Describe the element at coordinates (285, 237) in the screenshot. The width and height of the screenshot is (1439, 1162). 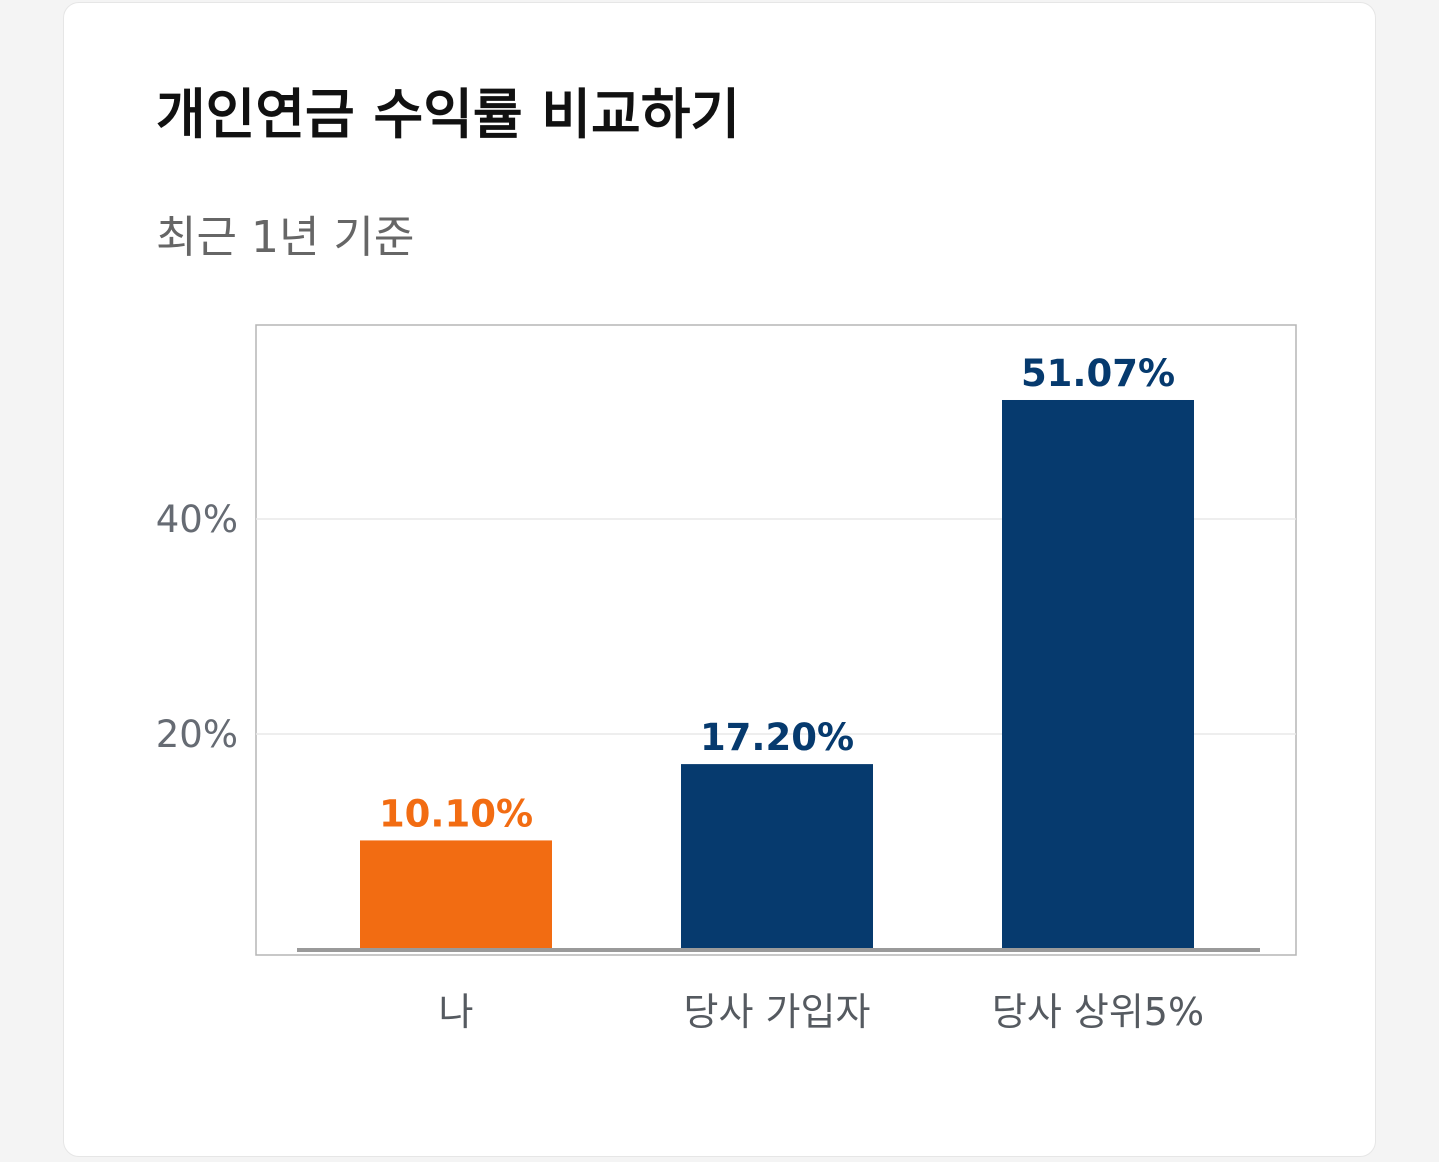
I see `page-subtitle: 최근 1년 기준` at that location.